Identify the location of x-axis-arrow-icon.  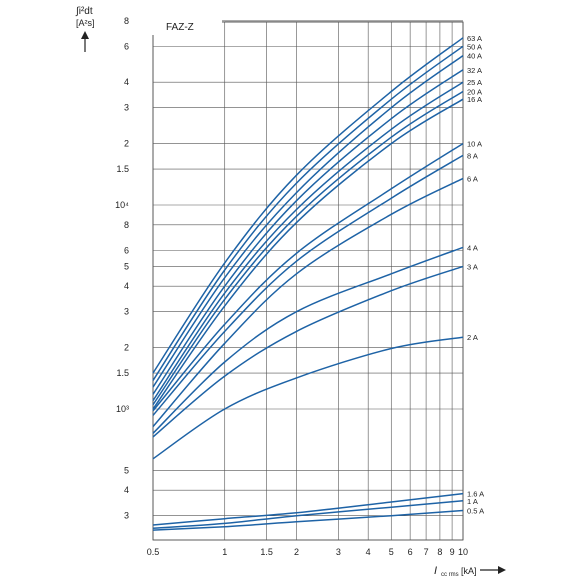
(493, 570).